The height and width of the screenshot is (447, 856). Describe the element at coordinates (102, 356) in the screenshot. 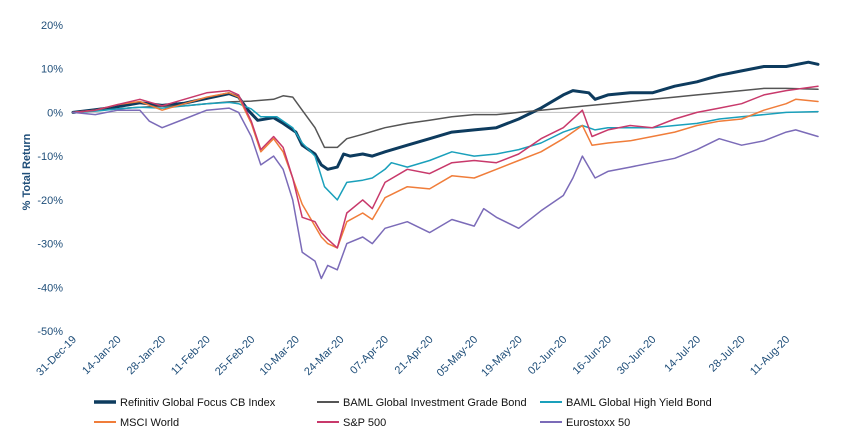

I see `x-tick-label: 14-Jan-20` at that location.